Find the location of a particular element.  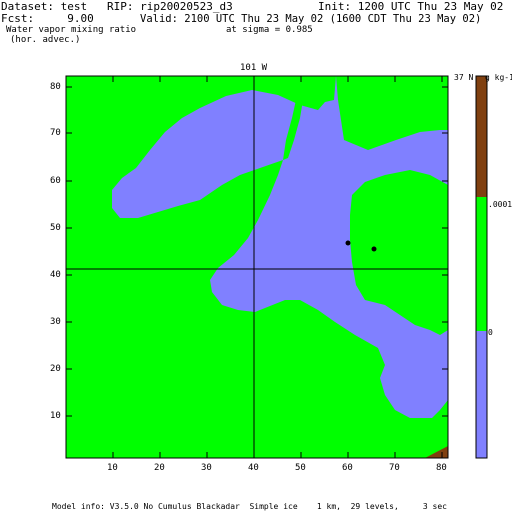

colorbar-segment-bottom is located at coordinates (481, 394).